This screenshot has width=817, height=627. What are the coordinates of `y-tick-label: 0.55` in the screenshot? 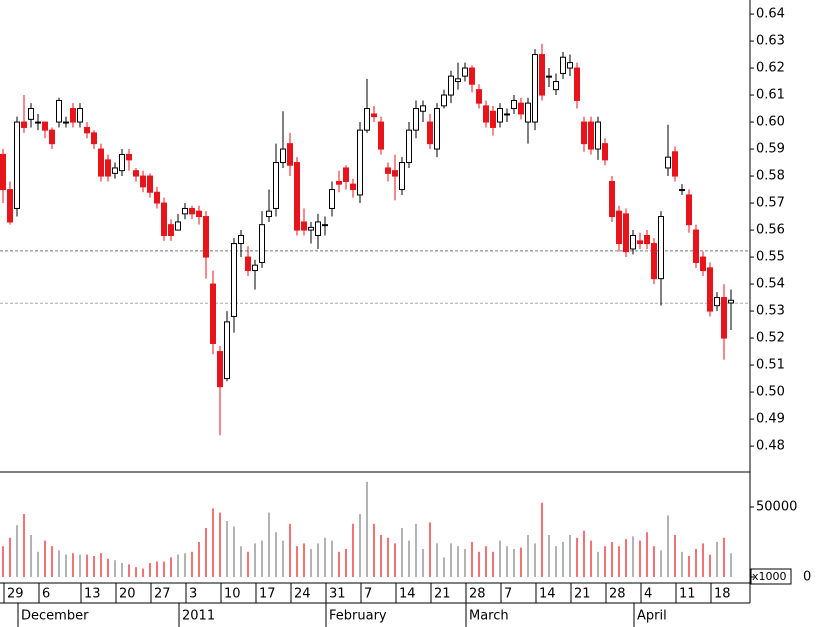 It's located at (770, 257).